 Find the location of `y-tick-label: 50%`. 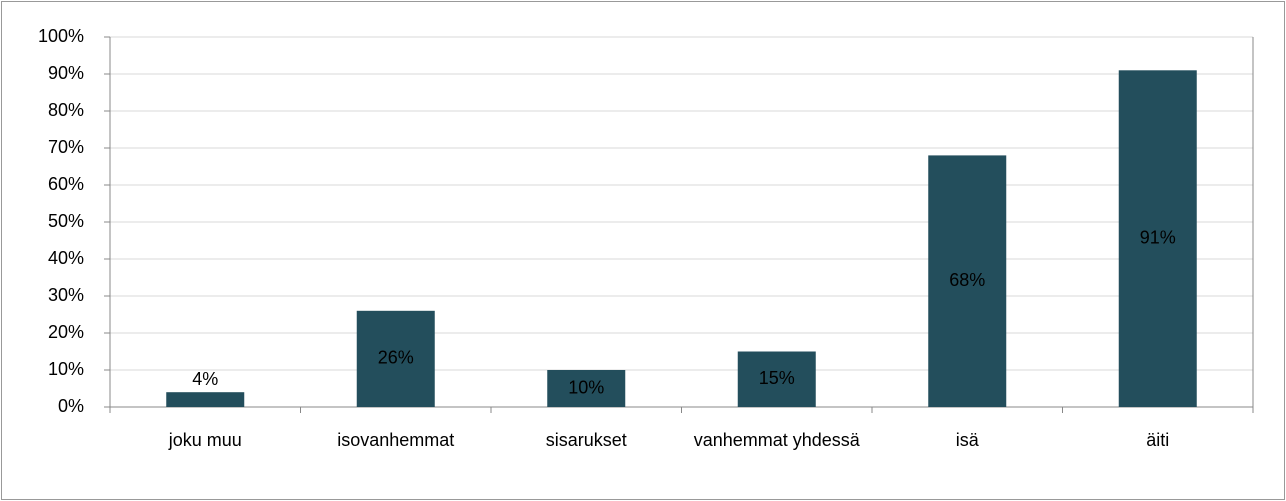

y-tick-label: 50% is located at coordinates (66, 221).